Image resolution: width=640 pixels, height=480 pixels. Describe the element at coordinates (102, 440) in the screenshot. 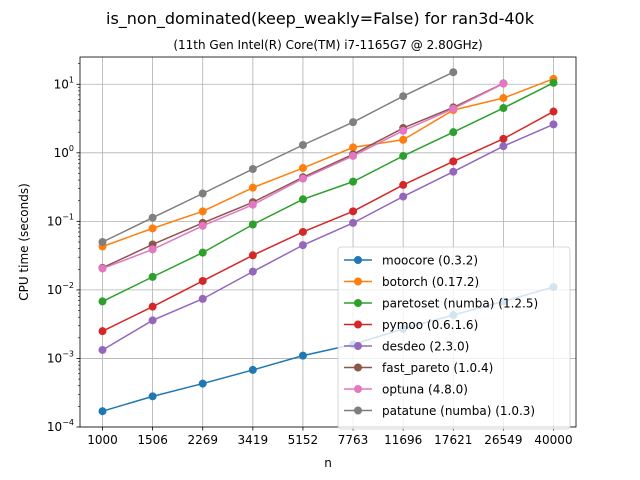

I see `x-tick-label: 1000` at that location.